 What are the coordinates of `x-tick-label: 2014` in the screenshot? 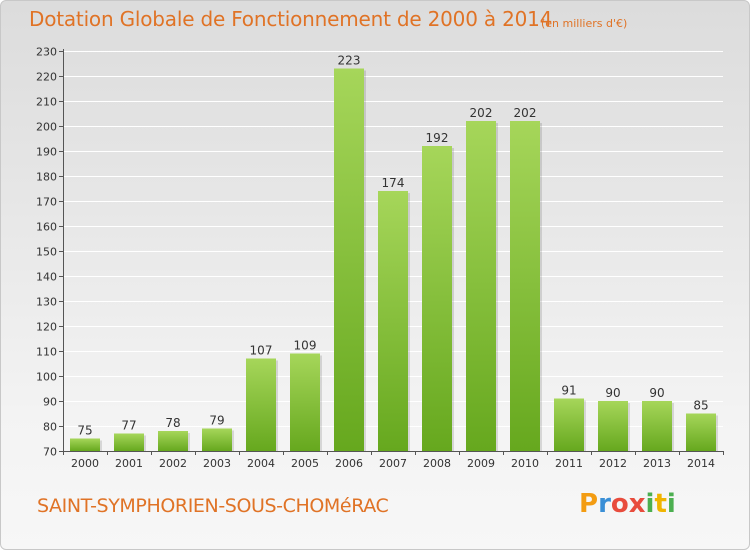 It's located at (701, 463).